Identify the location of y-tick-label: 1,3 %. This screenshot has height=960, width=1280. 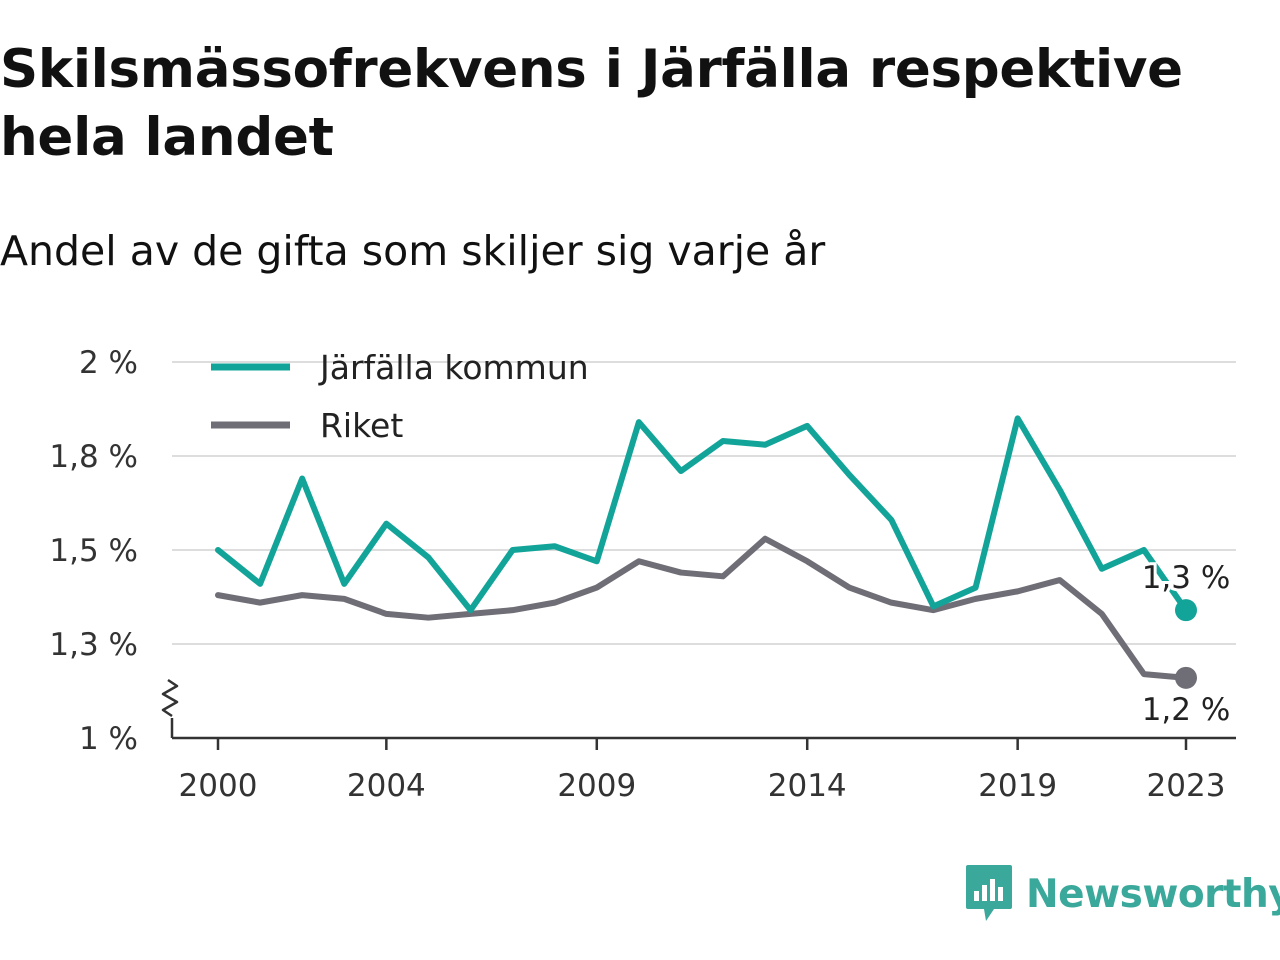
(93, 645).